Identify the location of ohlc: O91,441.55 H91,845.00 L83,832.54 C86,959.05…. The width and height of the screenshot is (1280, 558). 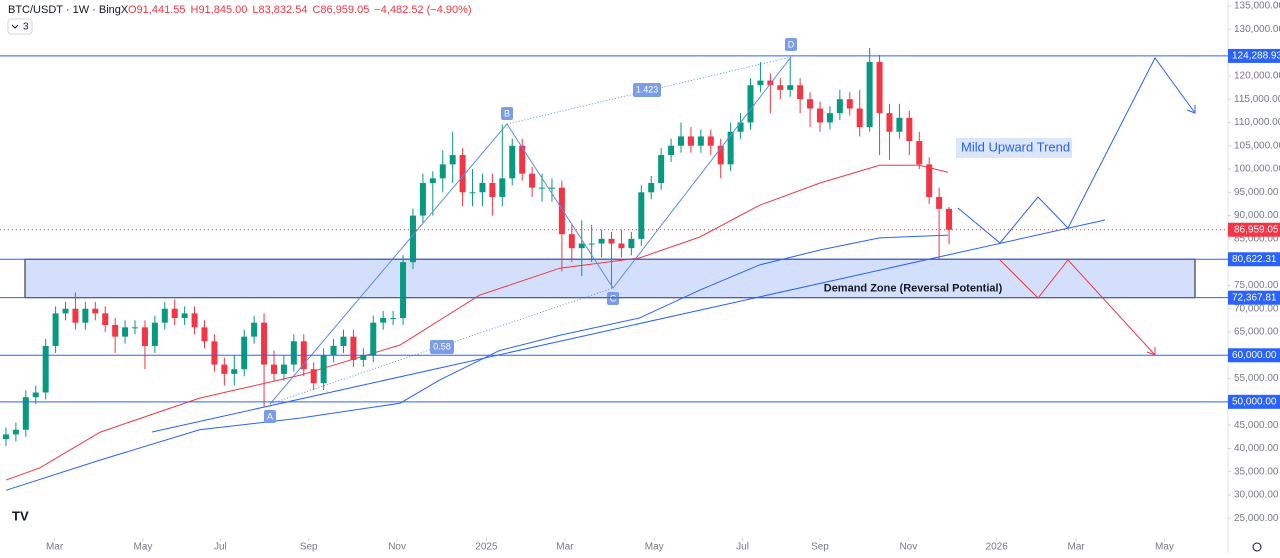
(300, 10).